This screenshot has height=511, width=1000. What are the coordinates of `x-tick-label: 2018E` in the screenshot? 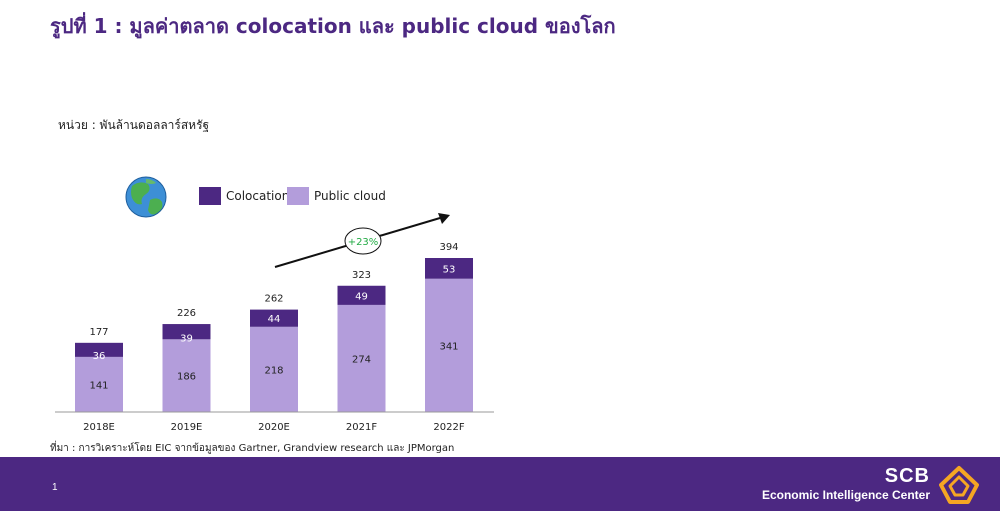 It's located at (99, 427).